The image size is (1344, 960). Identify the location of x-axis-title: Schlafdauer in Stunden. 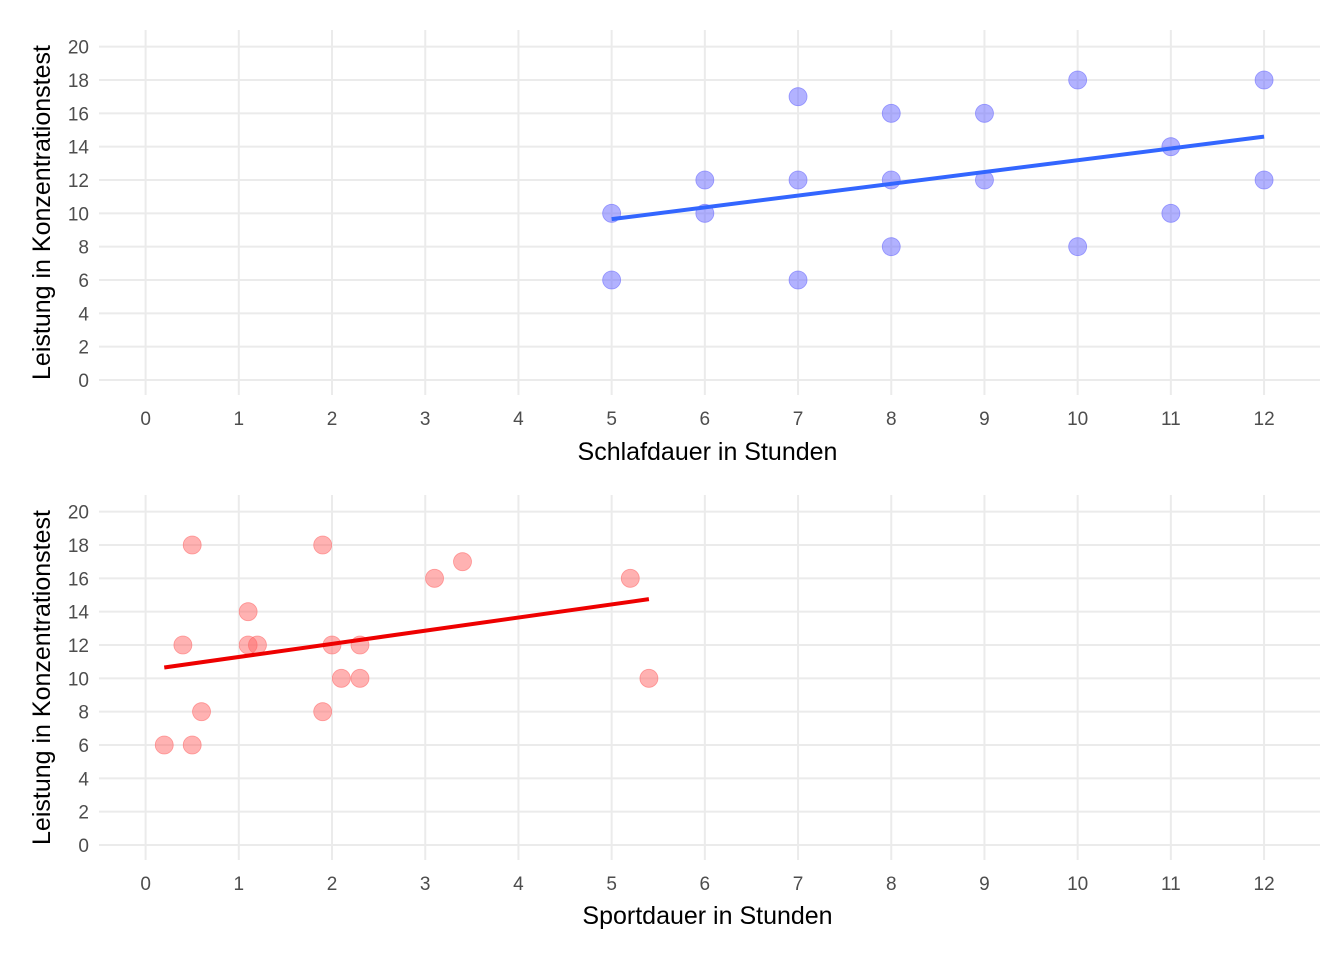
(708, 452).